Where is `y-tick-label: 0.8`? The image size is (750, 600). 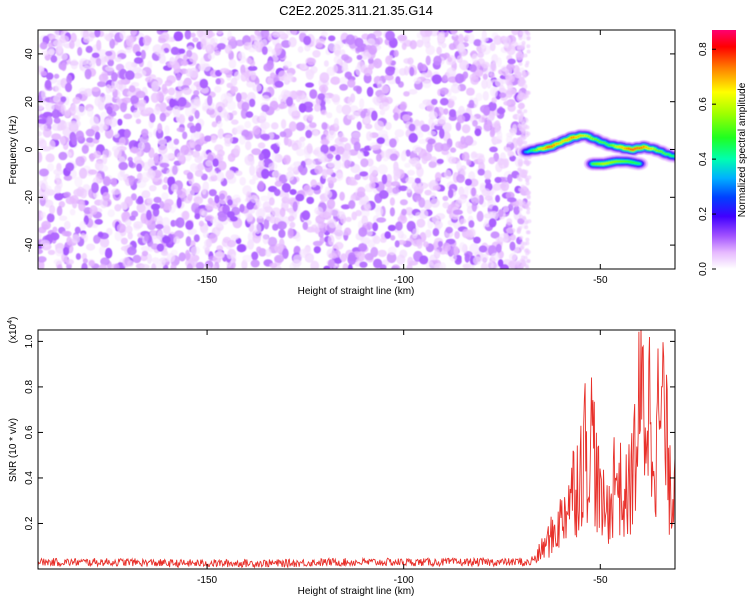
y-tick-label: 0.8 is located at coordinates (29, 387).